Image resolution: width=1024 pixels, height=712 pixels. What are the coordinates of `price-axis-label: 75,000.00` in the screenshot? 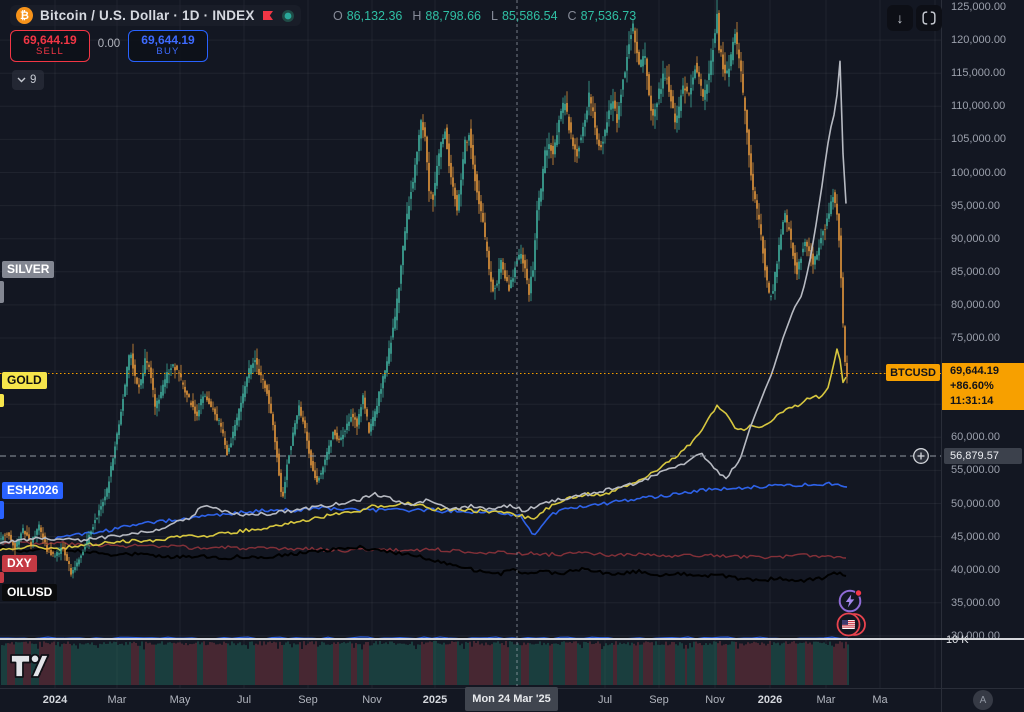 It's located at (975, 338).